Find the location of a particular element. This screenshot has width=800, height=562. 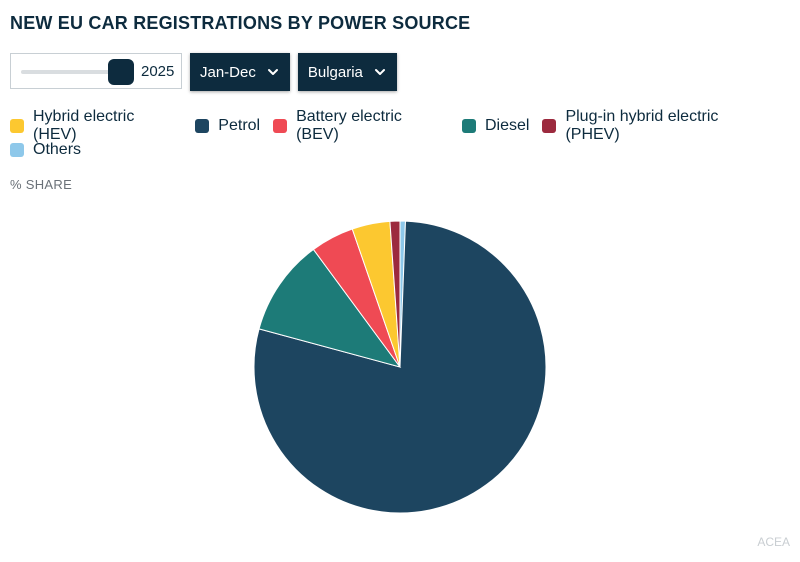

legend-label: Plug-in hybrid electric (PHEV) is located at coordinates (642, 125).